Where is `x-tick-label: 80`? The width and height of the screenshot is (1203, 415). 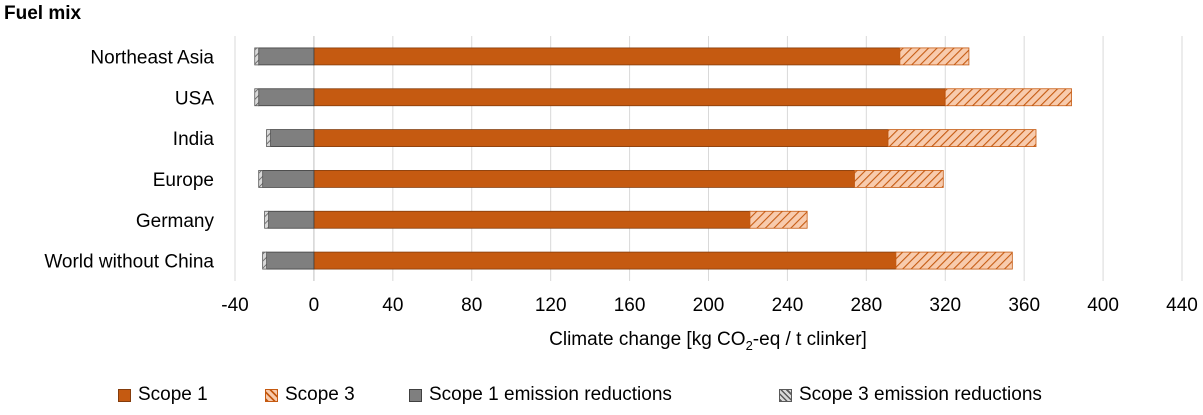
x-tick-label: 80 is located at coordinates (471, 305).